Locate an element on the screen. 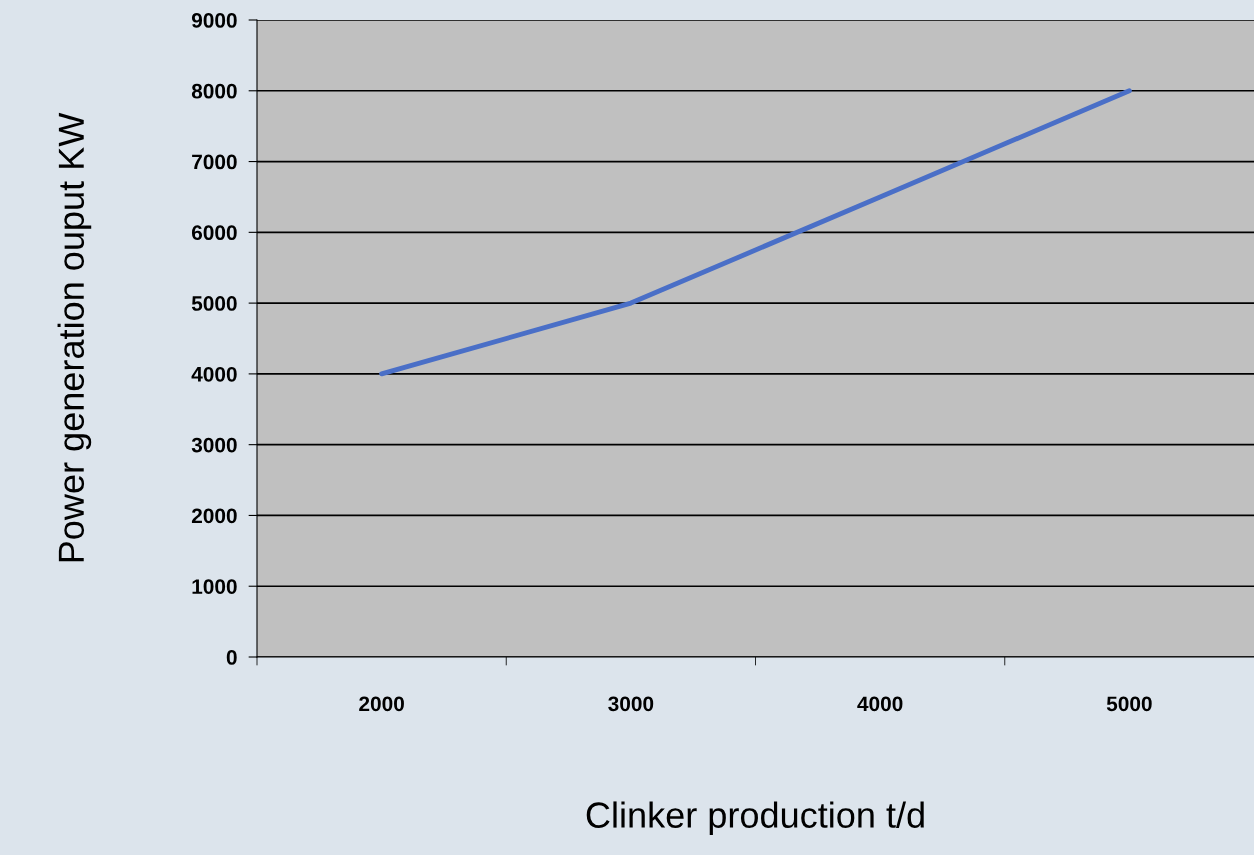 This screenshot has width=1254, height=855. y-tick-label: 5000 is located at coordinates (214, 303).